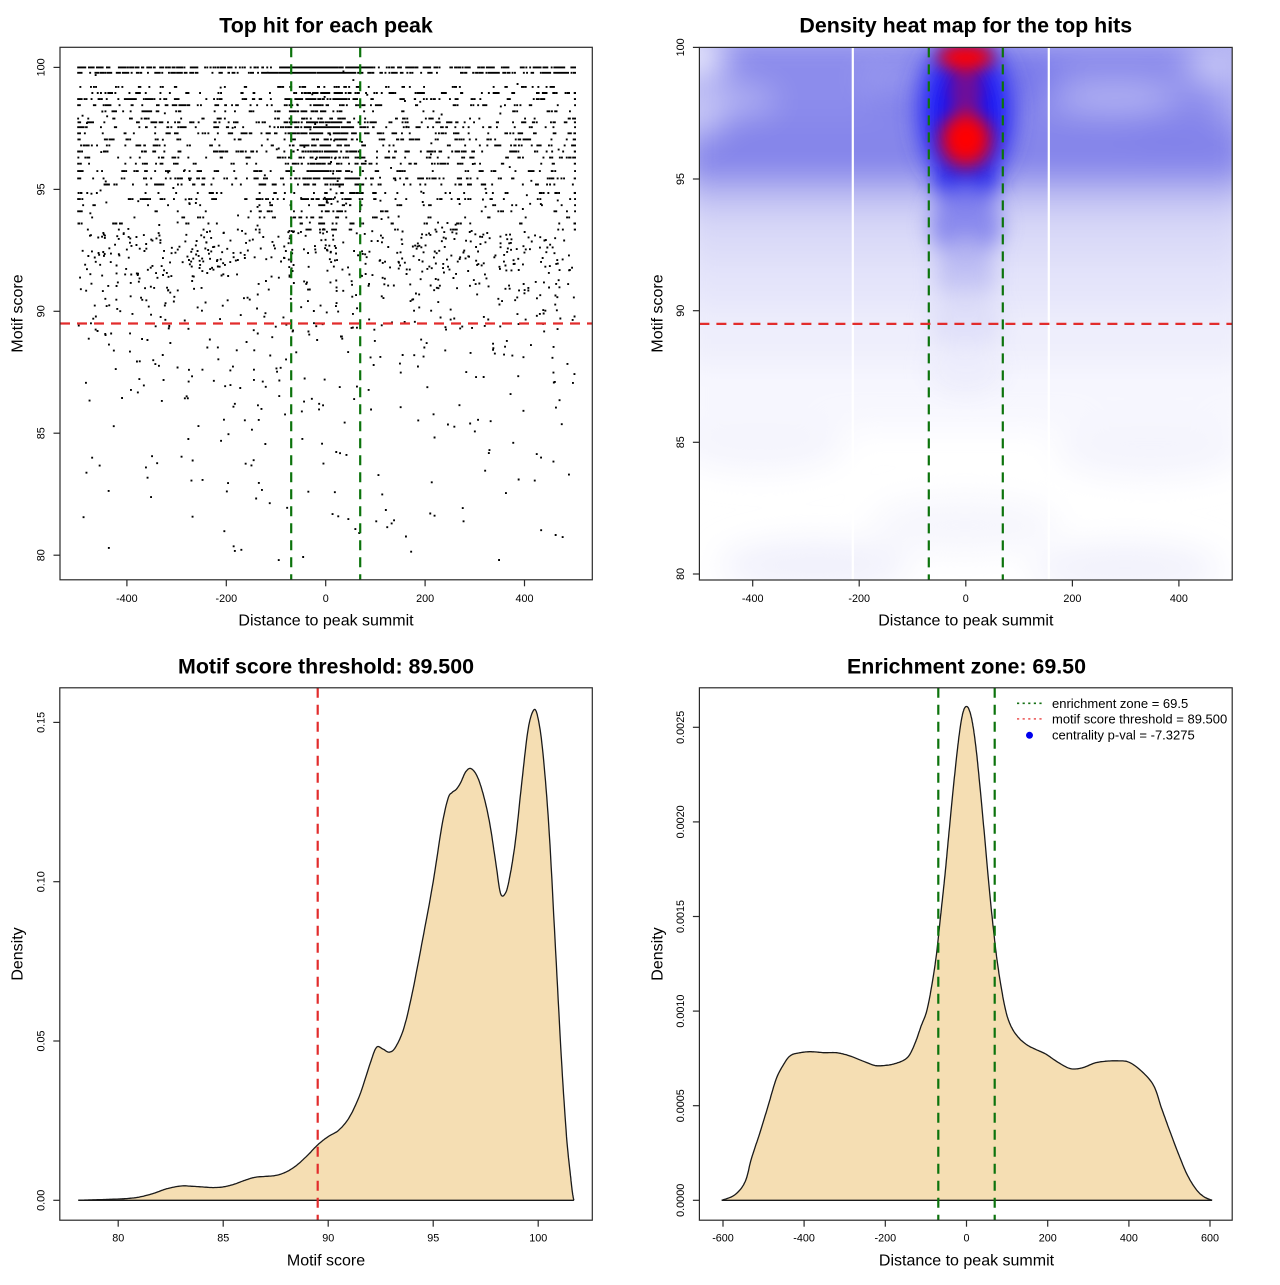 The height and width of the screenshot is (1285, 1280). I want to click on svg-text: motif score threshold = 89.500, so click(1139, 718).